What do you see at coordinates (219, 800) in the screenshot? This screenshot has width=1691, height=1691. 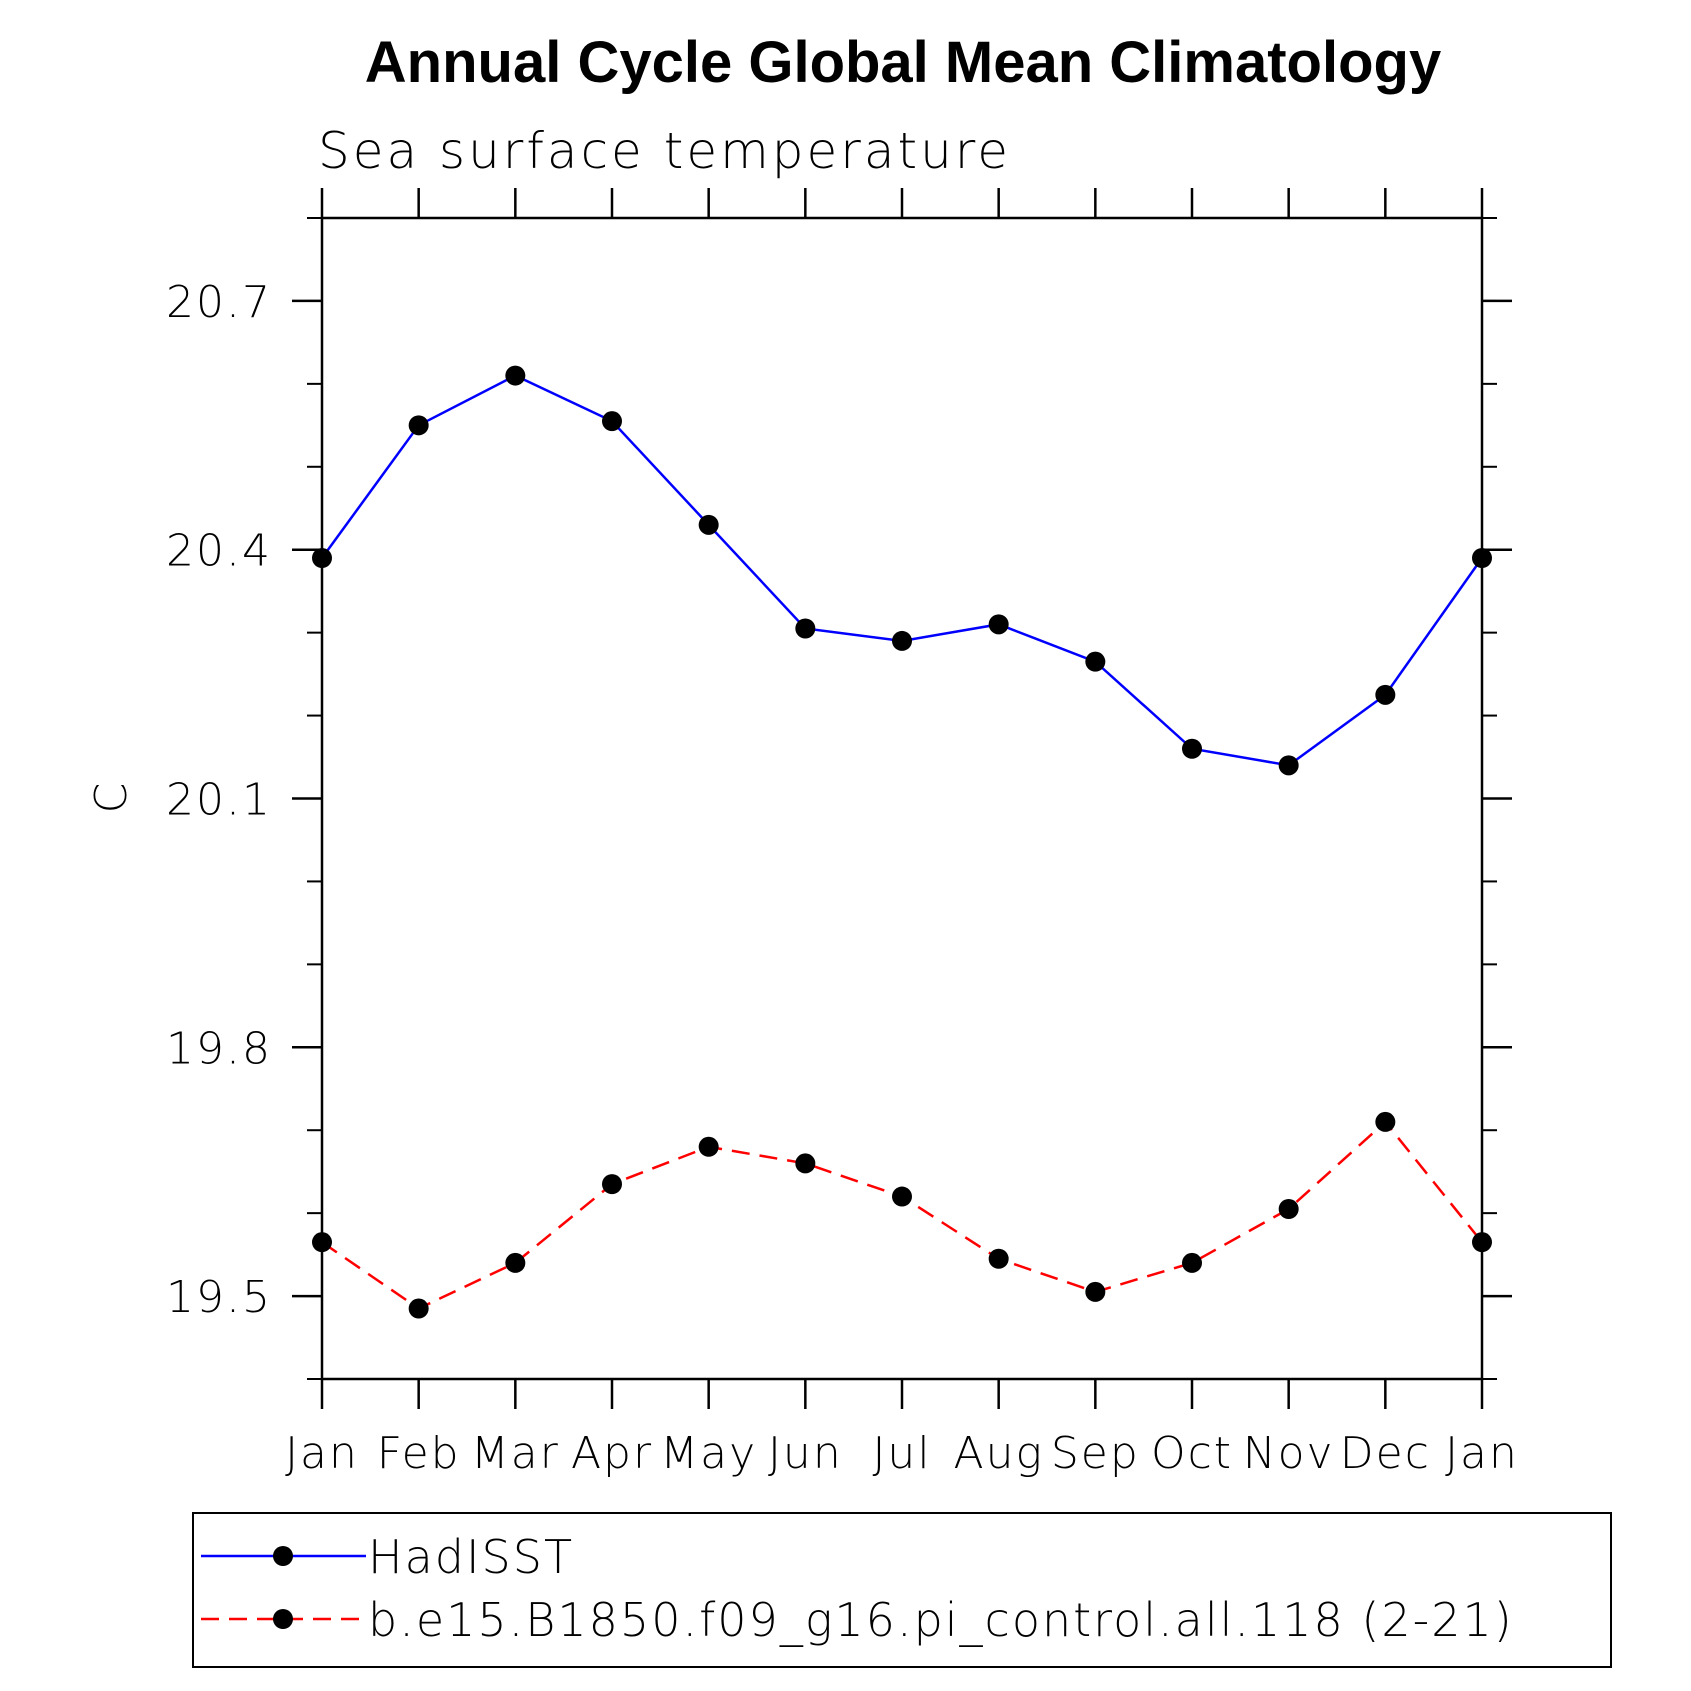 I see `y-tick-label: 20.1` at bounding box center [219, 800].